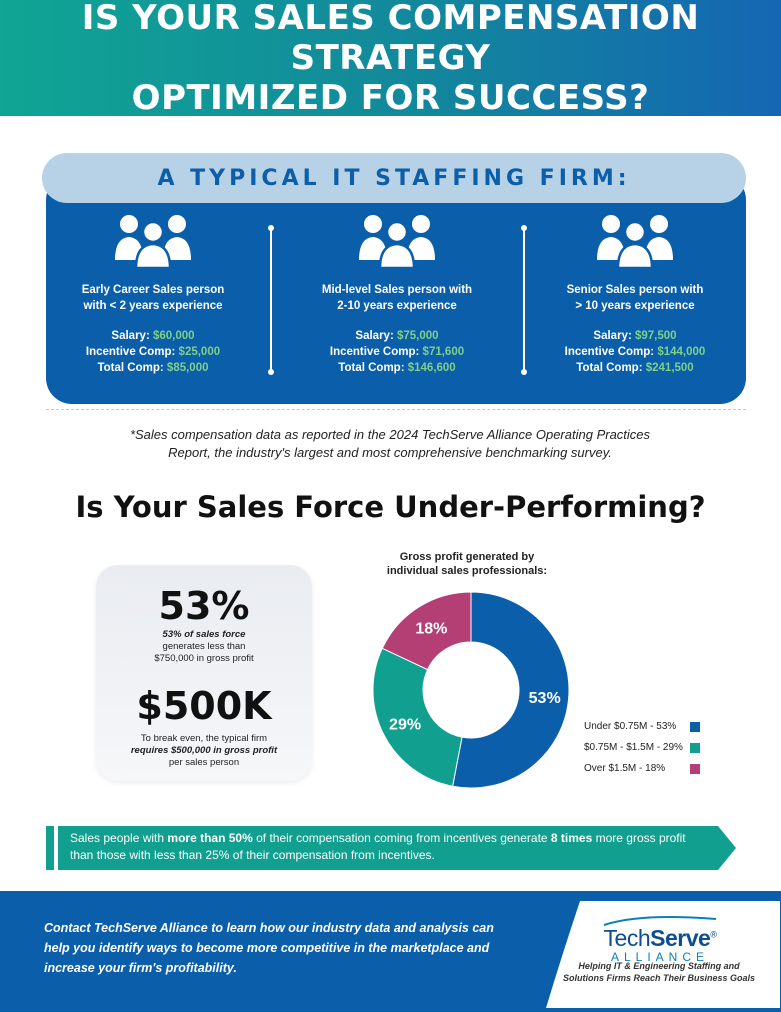 The image size is (781, 1012). What do you see at coordinates (635, 290) in the screenshot?
I see `senior-desc-line-1: Senior Sales person with` at bounding box center [635, 290].